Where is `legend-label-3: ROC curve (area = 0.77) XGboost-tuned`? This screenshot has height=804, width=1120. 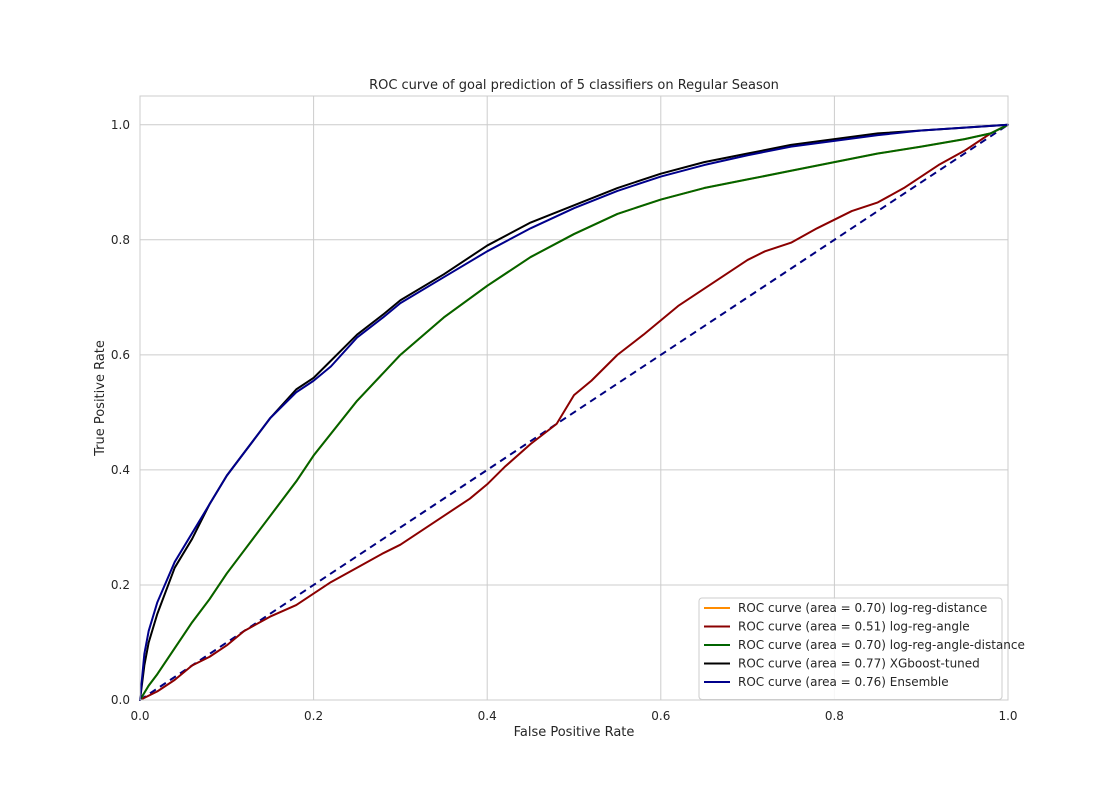
legend-label-3: ROC curve (area = 0.77) XGboost-tuned is located at coordinates (859, 664).